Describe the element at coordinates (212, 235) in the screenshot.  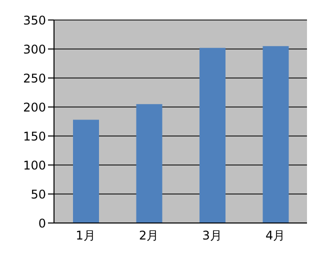
I see `x-tick-label: 3月` at that location.